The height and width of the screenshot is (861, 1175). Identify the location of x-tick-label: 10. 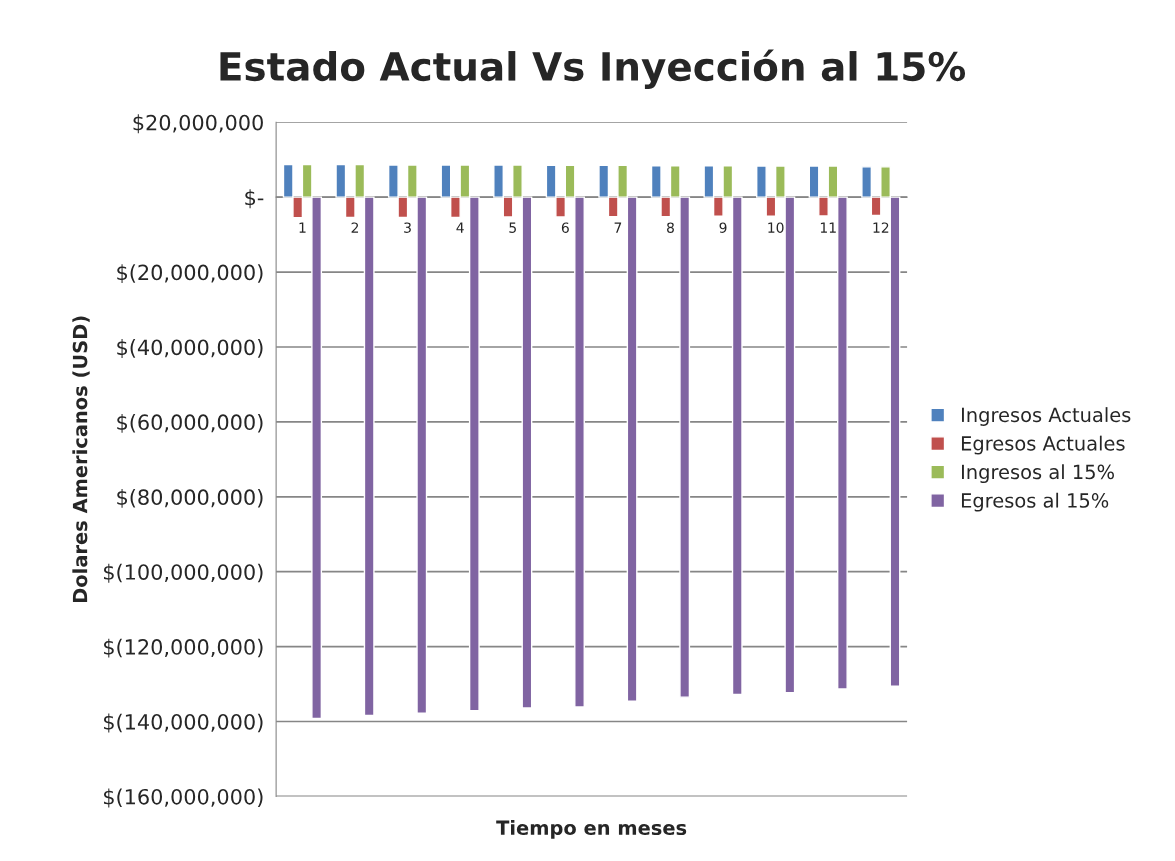
(776, 227).